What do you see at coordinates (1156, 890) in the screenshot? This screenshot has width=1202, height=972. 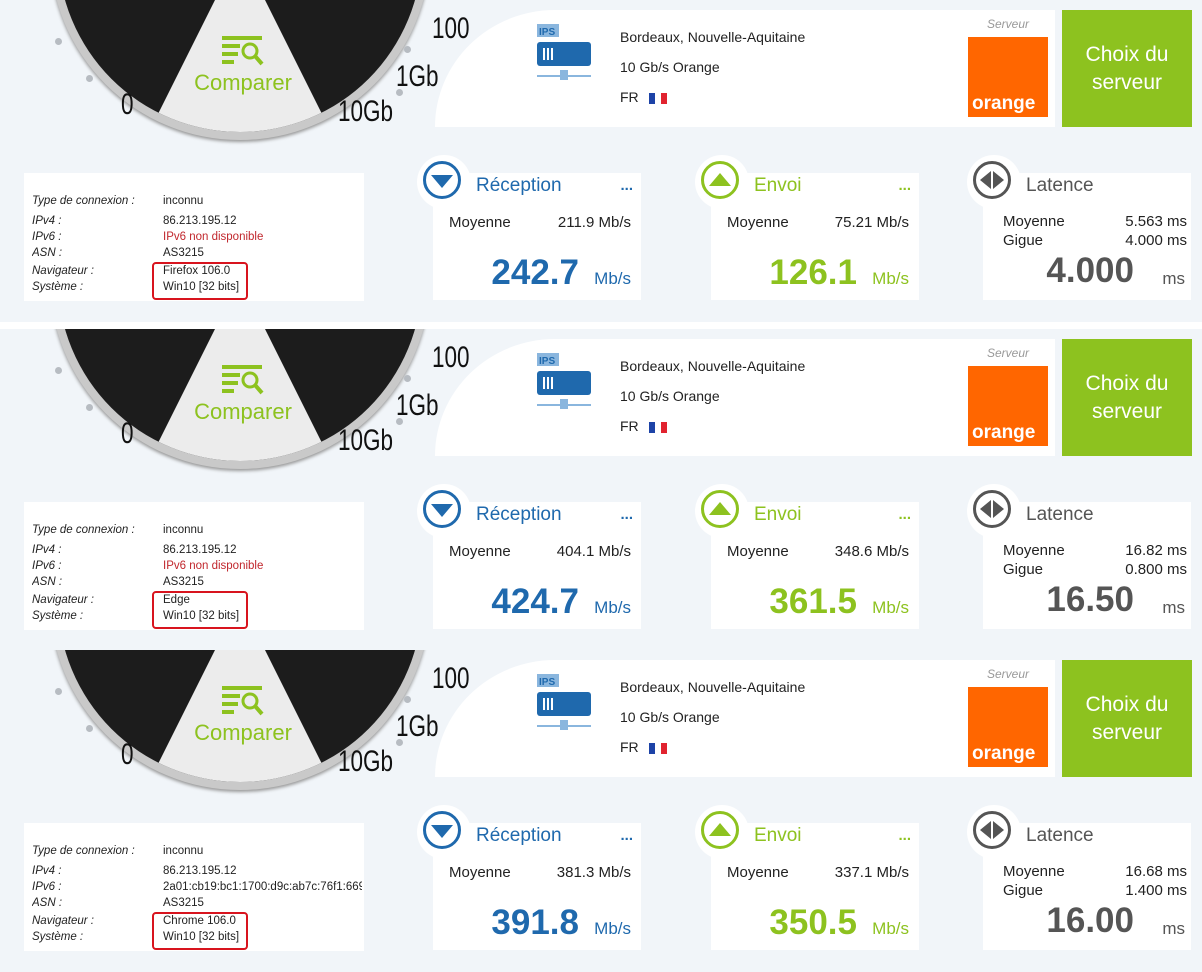 I see `jitter-value: 1.400 ms` at bounding box center [1156, 890].